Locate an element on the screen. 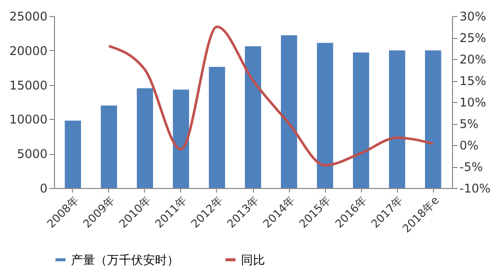 The image size is (499, 272). y-tick-label: 0 is located at coordinates (44, 189).